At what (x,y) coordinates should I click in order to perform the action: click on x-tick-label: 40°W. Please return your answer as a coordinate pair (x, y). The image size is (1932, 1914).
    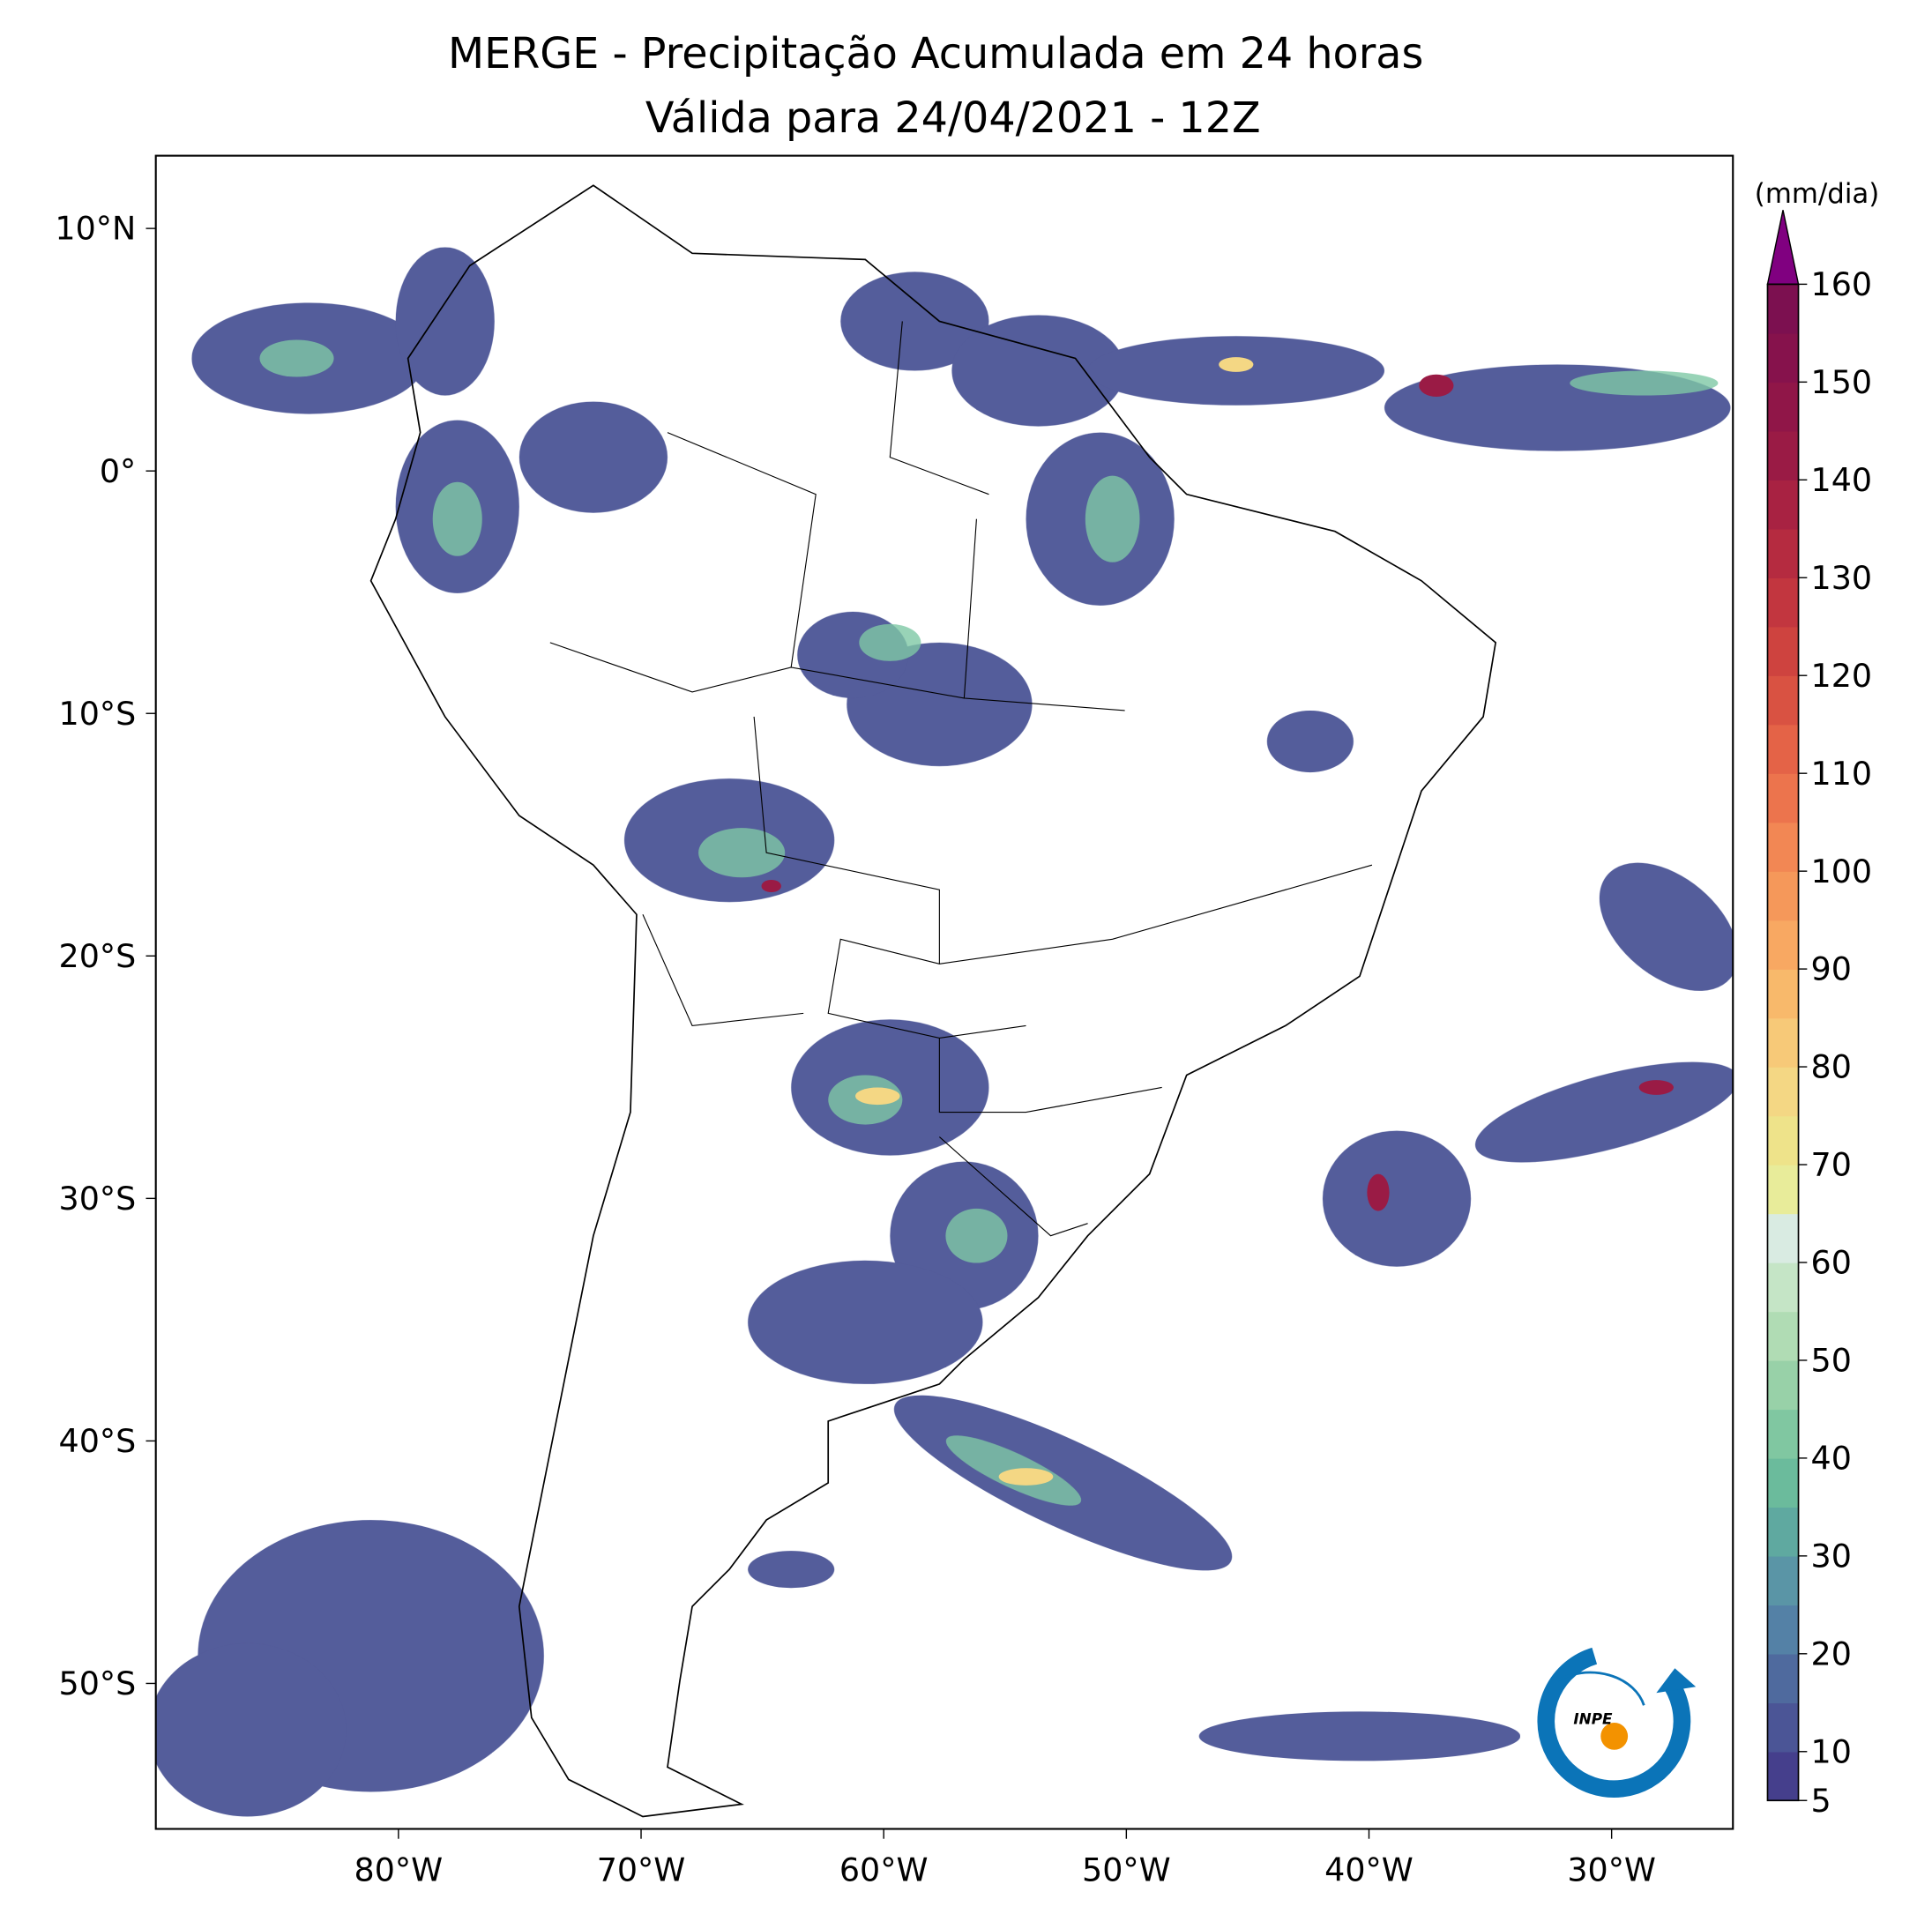
    Looking at the image, I should click on (1369, 1869).